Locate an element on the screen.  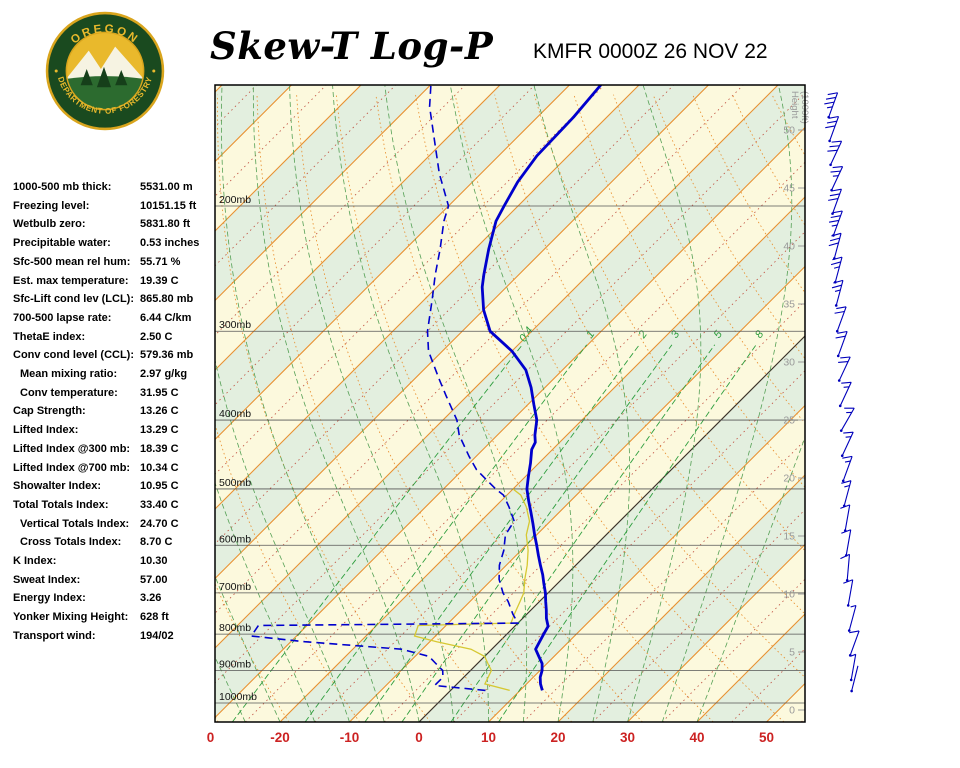
stat-row: Showalter Index: 10.95 C is located at coordinates (115, 486).